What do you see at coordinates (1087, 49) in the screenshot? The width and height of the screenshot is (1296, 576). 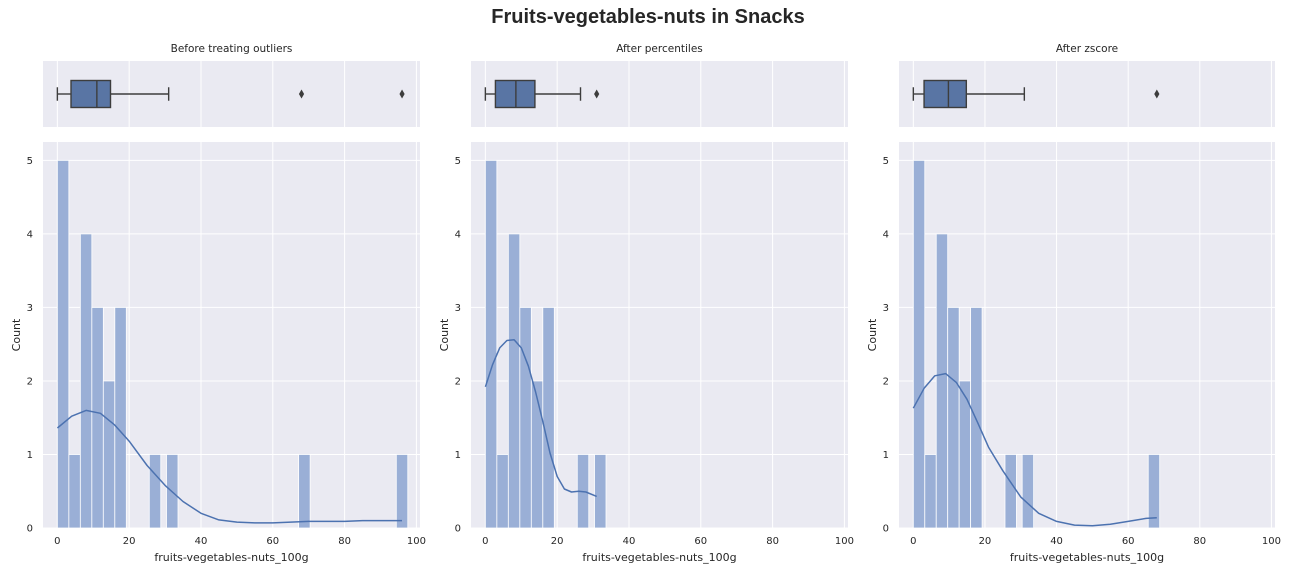 I see `panel-title: After zscore` at bounding box center [1087, 49].